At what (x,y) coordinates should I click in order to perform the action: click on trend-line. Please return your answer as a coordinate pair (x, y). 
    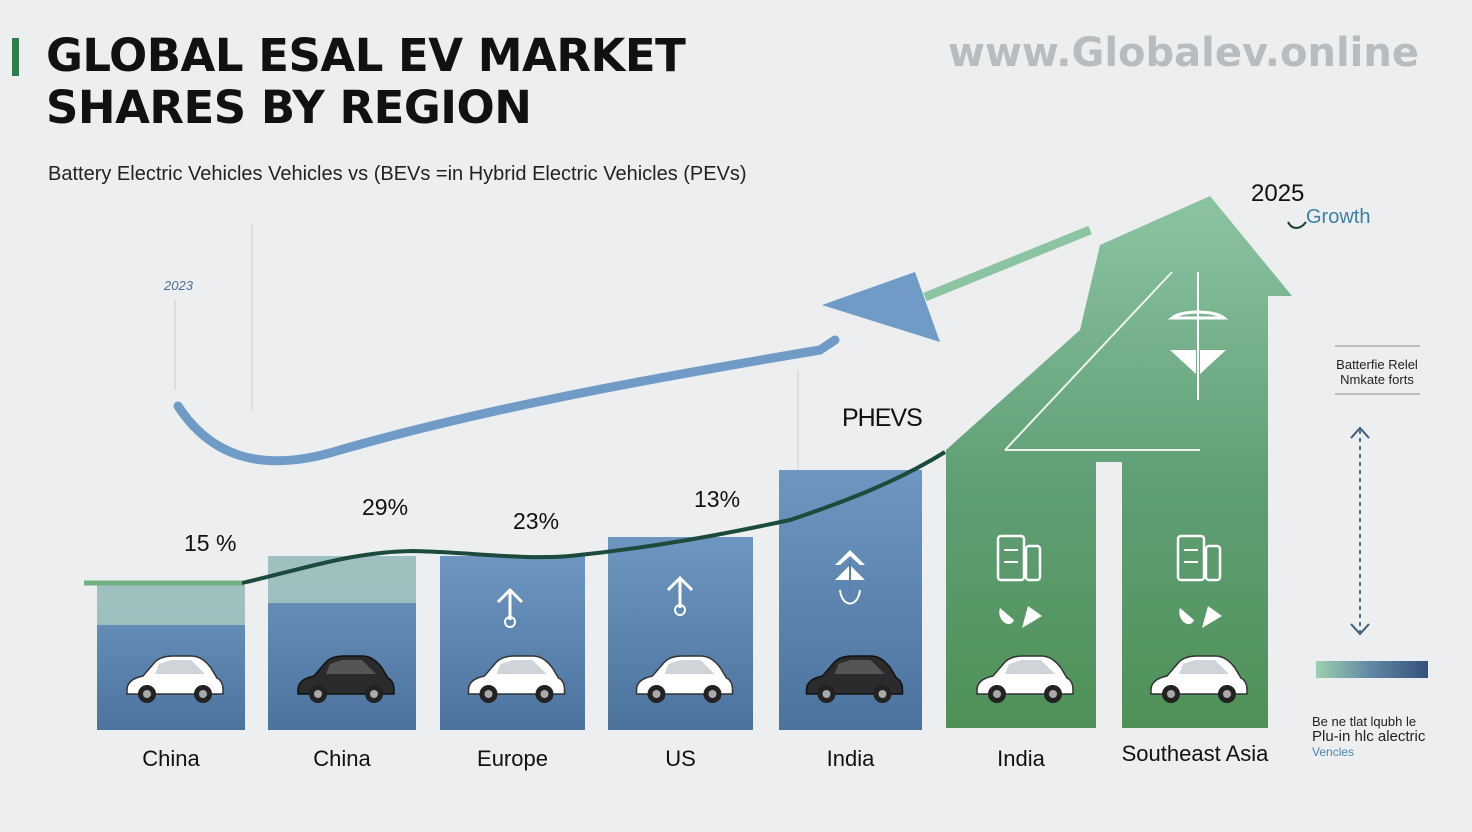
    Looking at the image, I should click on (515, 517).